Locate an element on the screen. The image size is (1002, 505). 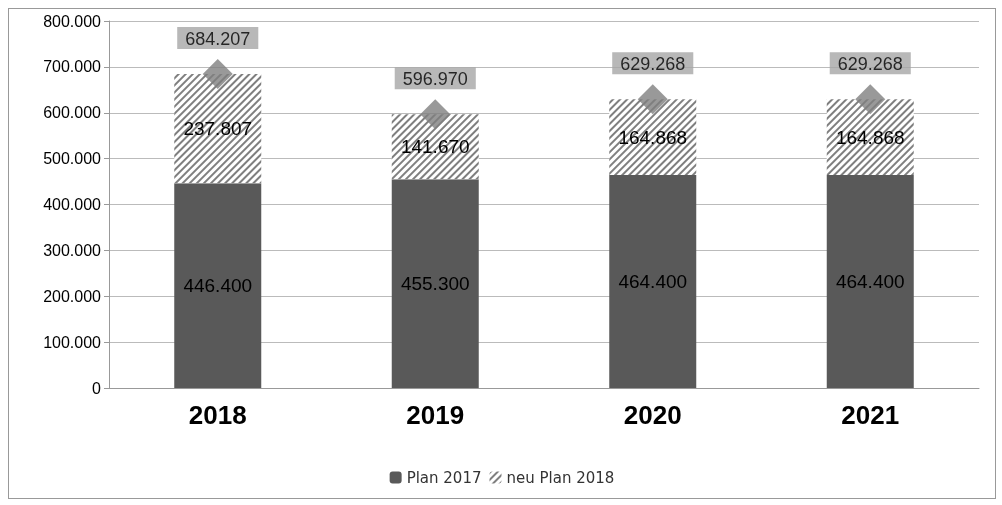
y-tick-label: 800.000 is located at coordinates (72, 21).